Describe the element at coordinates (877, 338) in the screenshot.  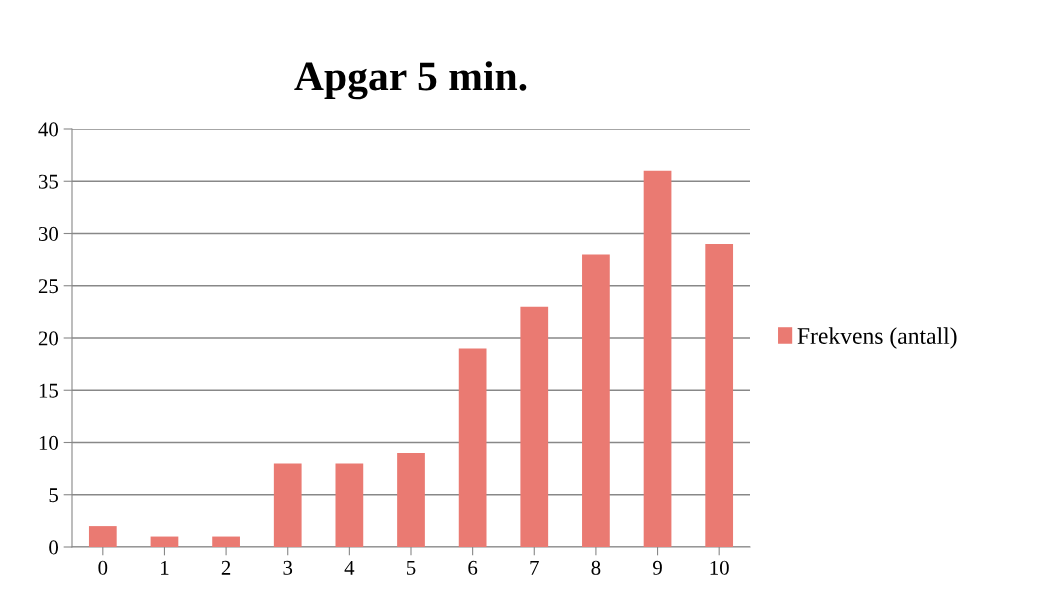
I see `legend-label: Frekvens (antall)` at that location.